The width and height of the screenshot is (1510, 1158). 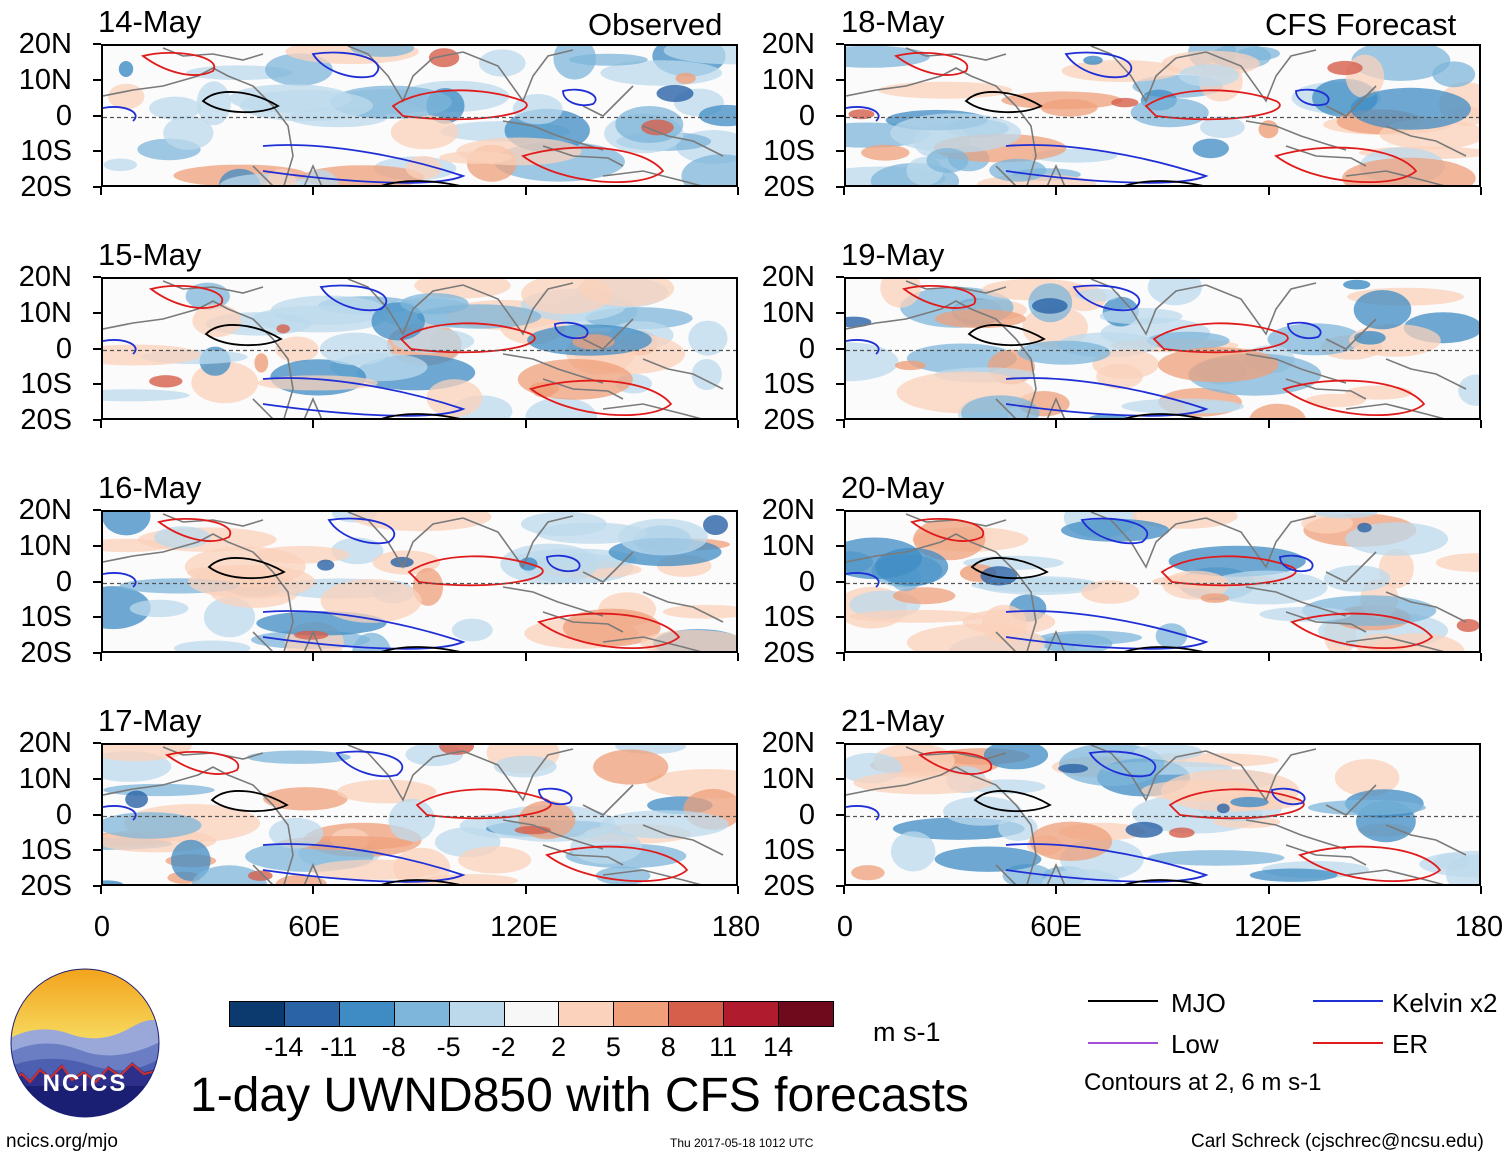 What do you see at coordinates (845, 927) in the screenshot?
I see `x-tick-label: 0` at bounding box center [845, 927].